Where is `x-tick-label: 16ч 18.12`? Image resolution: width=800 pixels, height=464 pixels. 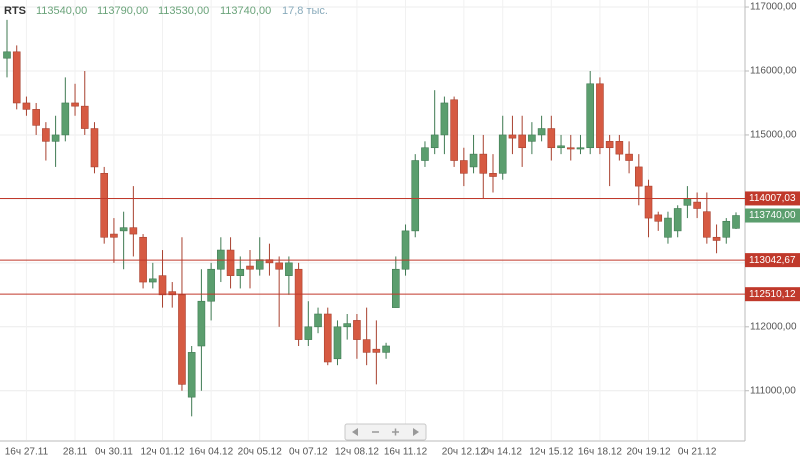
x-tick-label: 16ч 18.12 is located at coordinates (600, 452).